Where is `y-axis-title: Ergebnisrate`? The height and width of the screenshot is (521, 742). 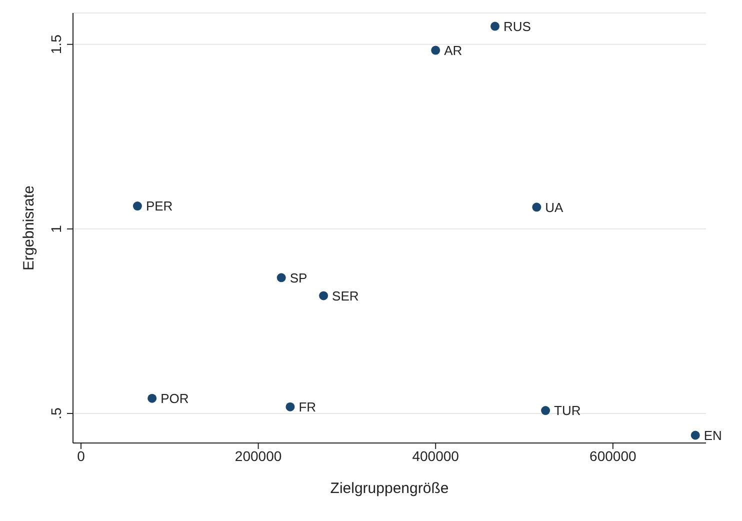
y-axis-title: Ergebnisrate is located at coordinates (29, 228).